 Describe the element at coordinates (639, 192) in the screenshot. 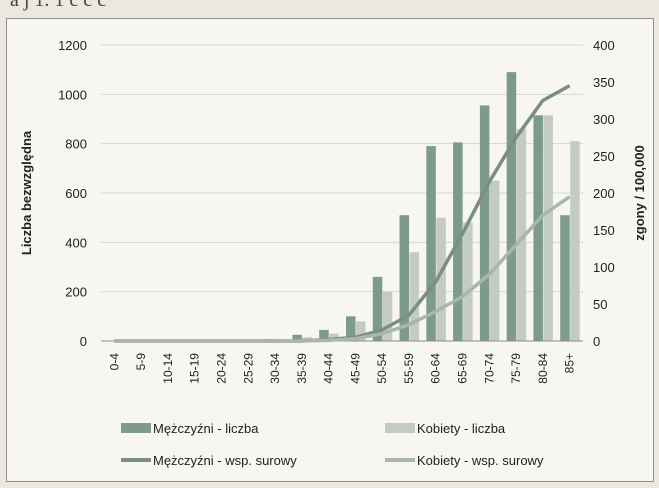

I see `y2-axis-title: zgony / 100,000` at that location.